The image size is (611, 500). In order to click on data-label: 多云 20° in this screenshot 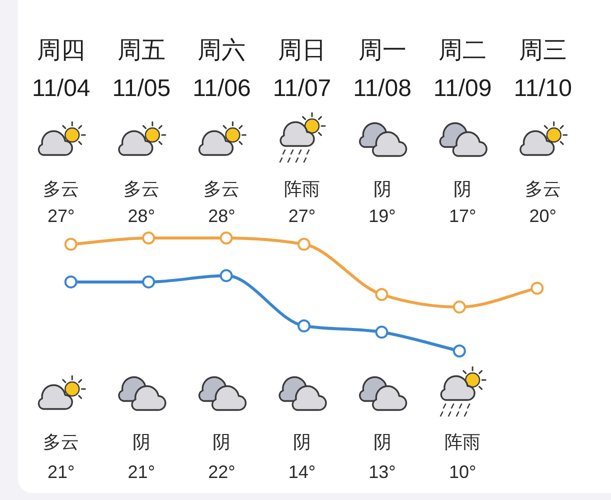, I will do `click(542, 202)`.